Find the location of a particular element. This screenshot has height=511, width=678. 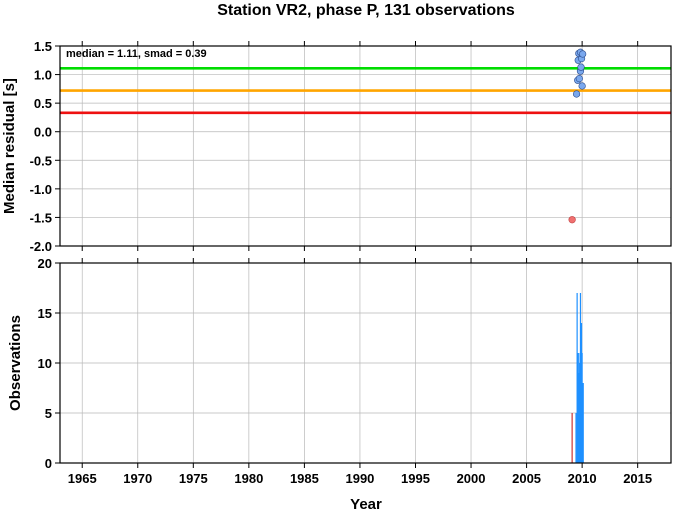

year-tick-label: 2005 is located at coordinates (526, 478).